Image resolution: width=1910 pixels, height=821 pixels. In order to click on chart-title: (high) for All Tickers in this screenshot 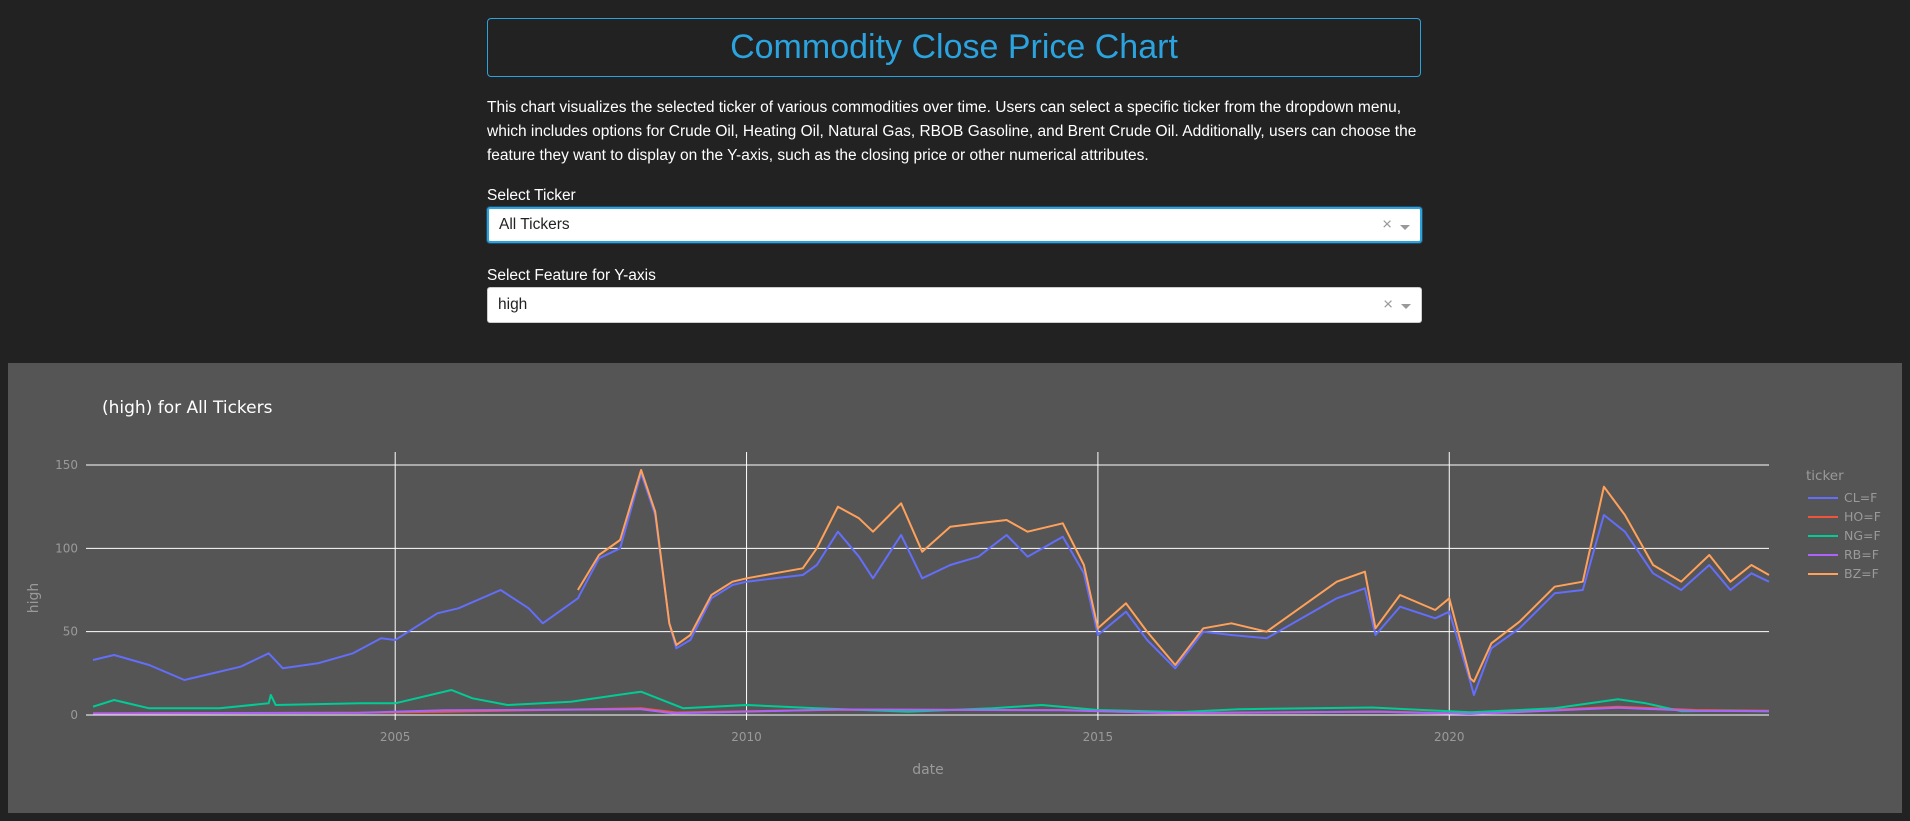, I will do `click(187, 408)`.